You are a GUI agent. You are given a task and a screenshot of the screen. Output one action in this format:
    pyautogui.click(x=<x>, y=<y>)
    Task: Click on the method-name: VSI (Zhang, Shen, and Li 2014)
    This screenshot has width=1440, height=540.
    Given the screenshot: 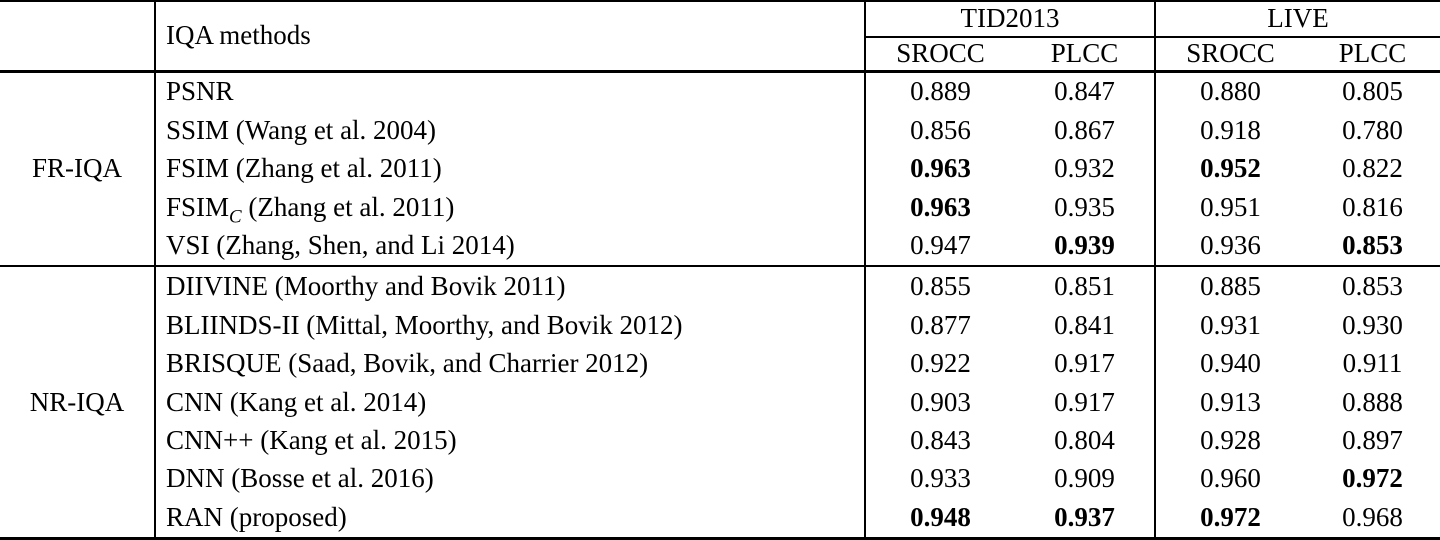 What is the action you would take?
    pyautogui.click(x=510, y=246)
    